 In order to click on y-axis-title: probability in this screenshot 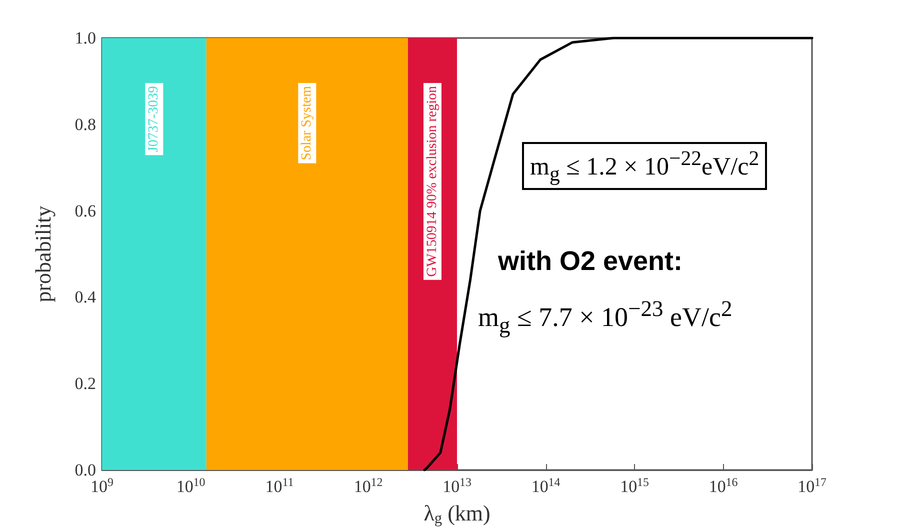, I will do `click(43, 254)`.